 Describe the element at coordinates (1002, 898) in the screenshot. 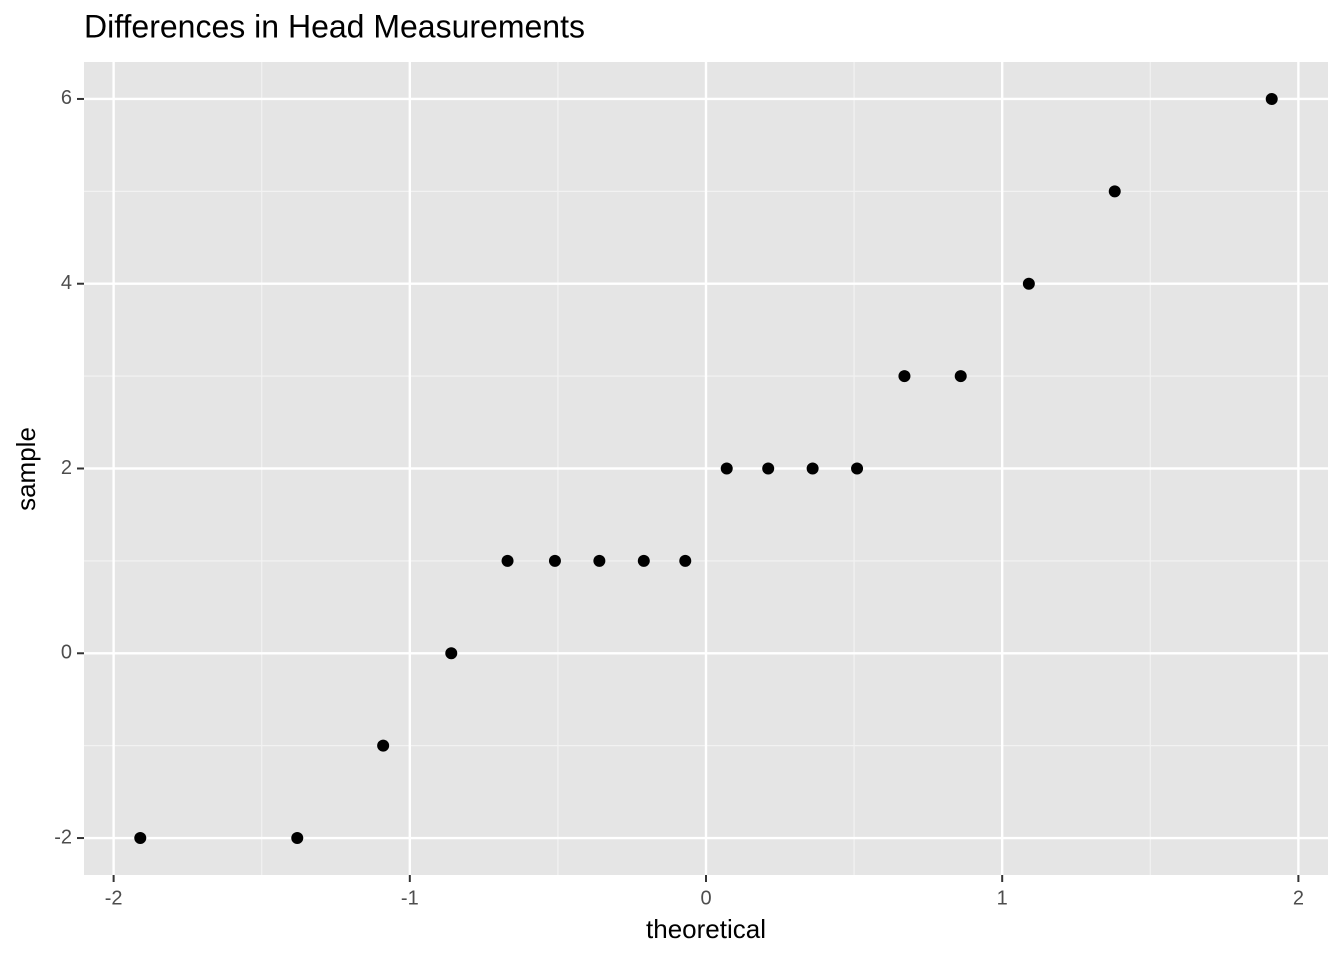

I see `x-tick-label: 1` at that location.